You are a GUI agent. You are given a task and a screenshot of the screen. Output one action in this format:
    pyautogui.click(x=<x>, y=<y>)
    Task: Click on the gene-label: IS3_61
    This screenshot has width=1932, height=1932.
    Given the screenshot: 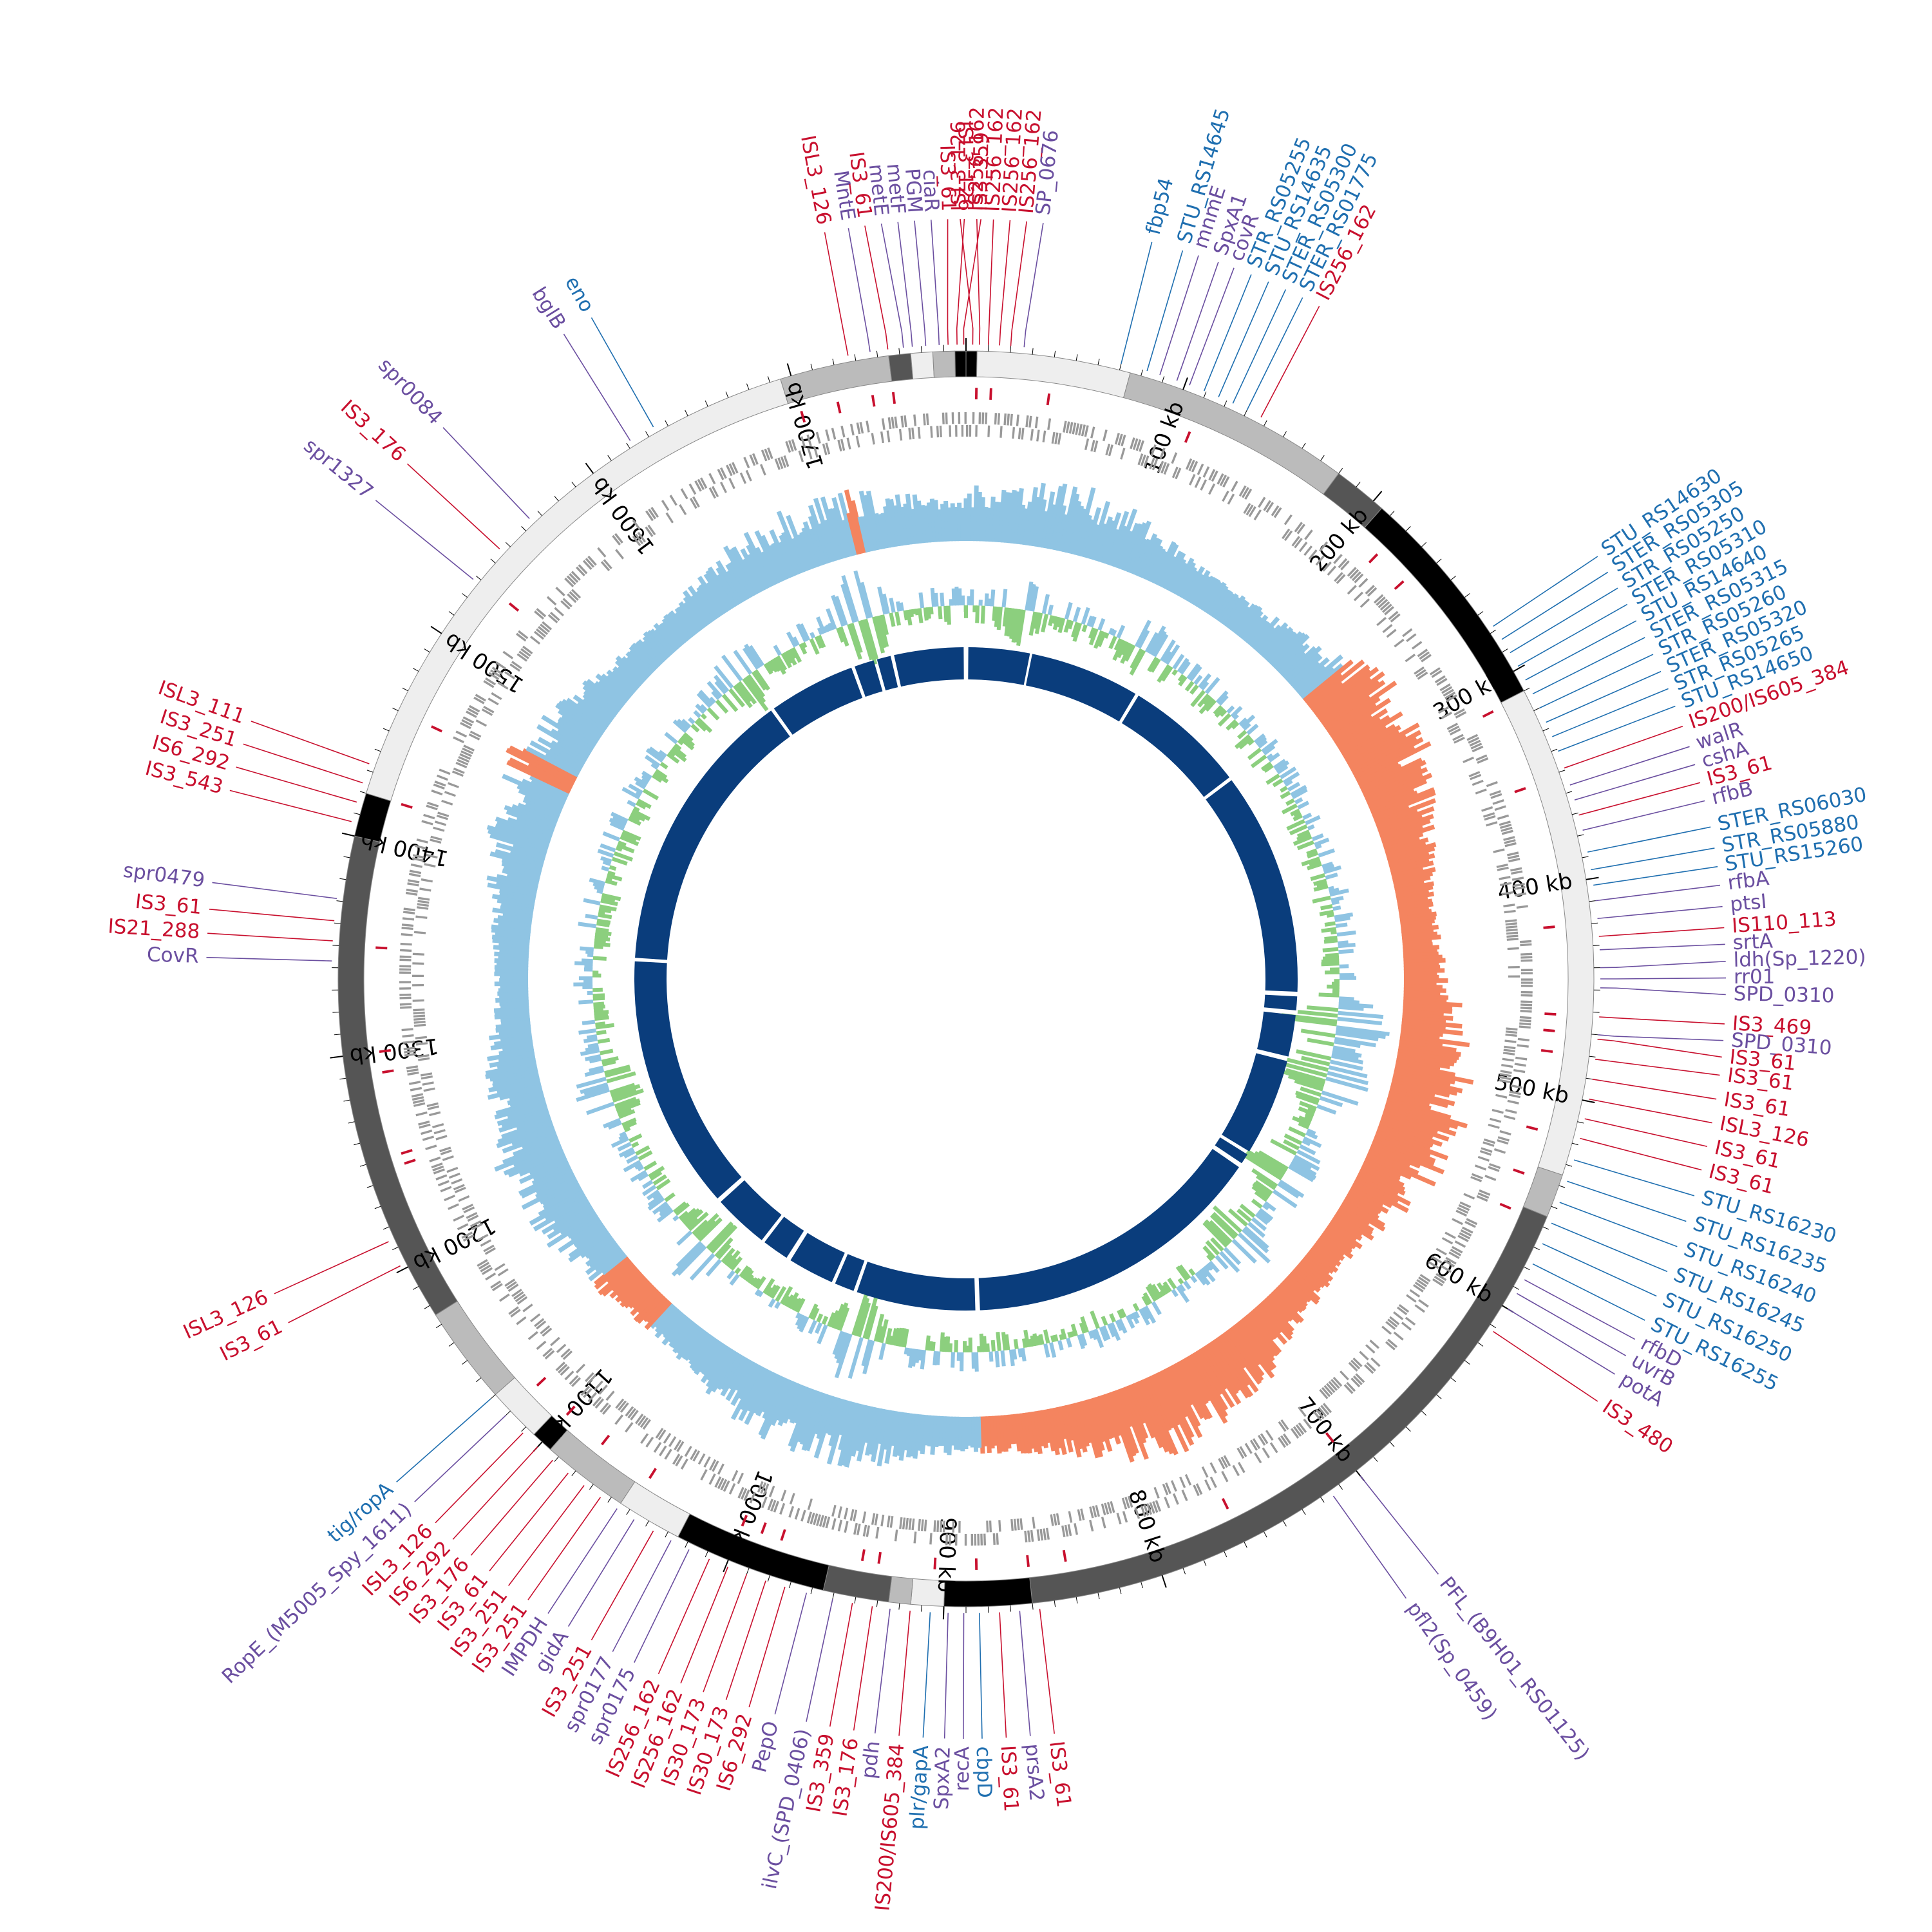 What is the action you would take?
    pyautogui.click(x=1009, y=1779)
    